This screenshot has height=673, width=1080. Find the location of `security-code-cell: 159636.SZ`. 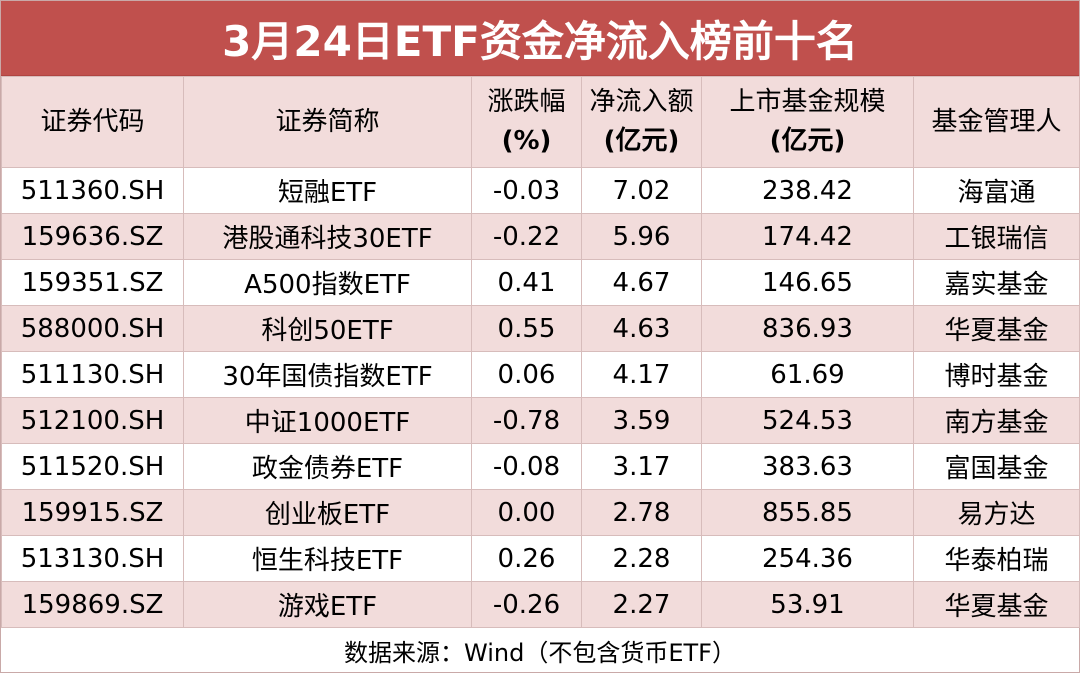

security-code-cell: 159636.SZ is located at coordinates (92, 236).